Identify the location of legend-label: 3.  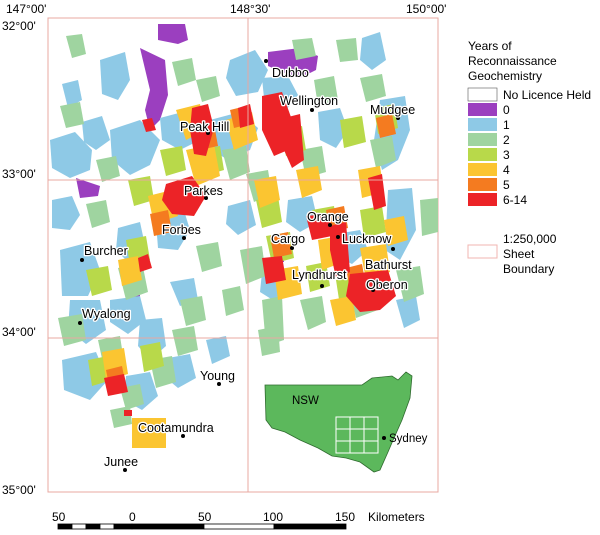
(506, 155).